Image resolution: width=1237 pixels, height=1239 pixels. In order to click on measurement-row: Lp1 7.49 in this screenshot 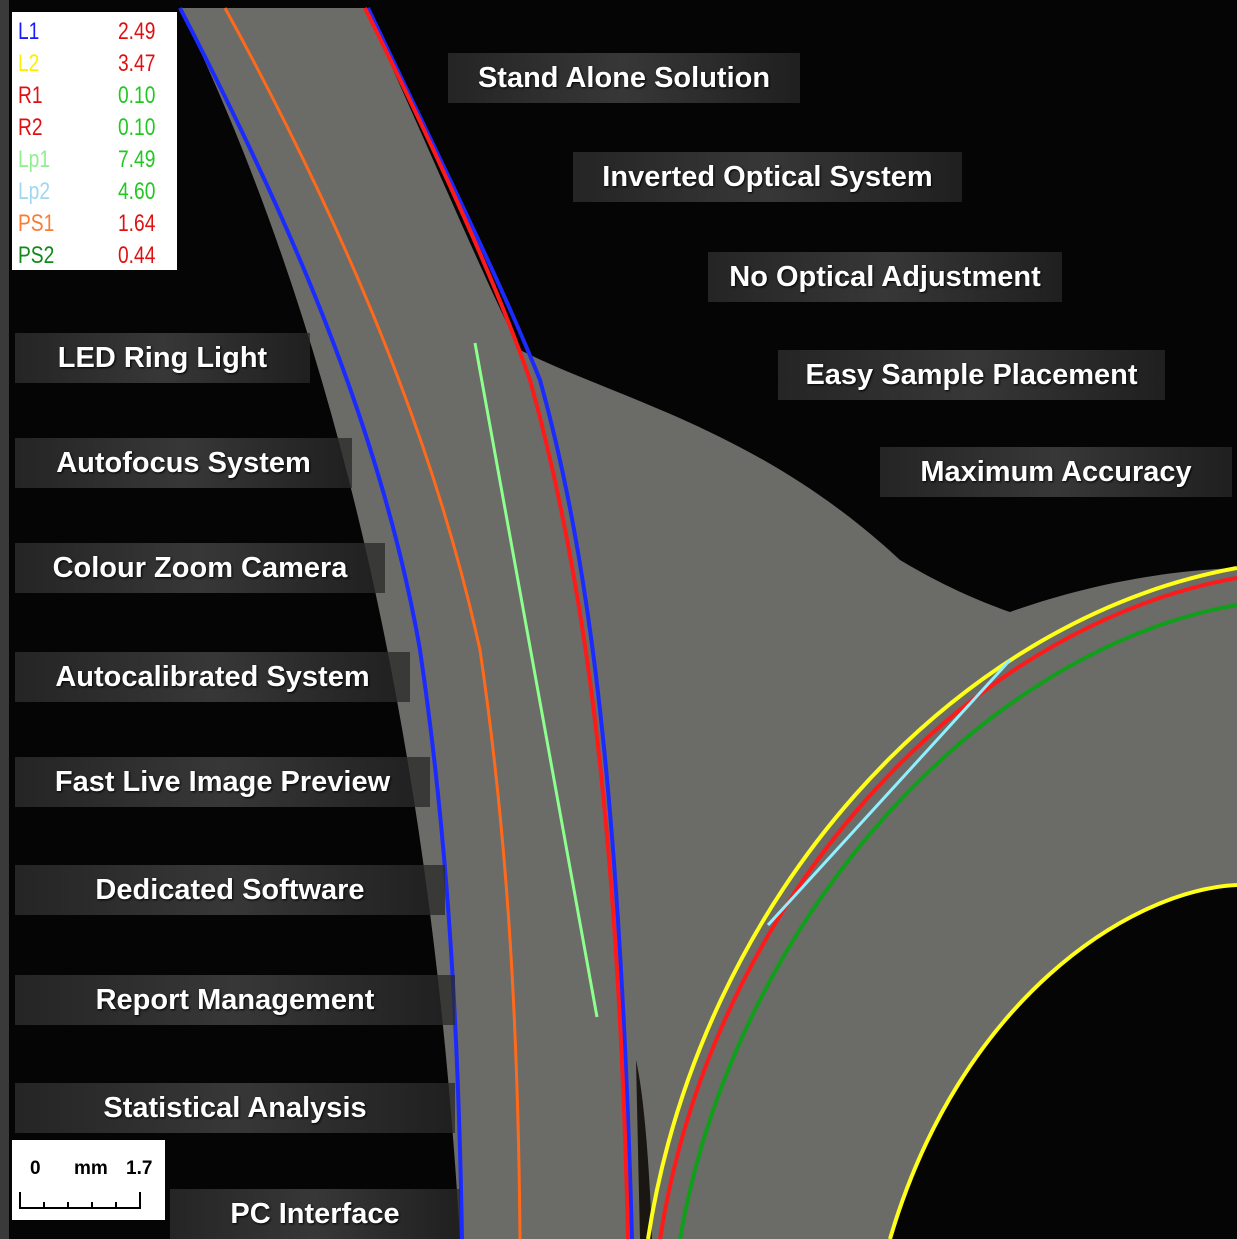, I will do `click(86, 162)`.